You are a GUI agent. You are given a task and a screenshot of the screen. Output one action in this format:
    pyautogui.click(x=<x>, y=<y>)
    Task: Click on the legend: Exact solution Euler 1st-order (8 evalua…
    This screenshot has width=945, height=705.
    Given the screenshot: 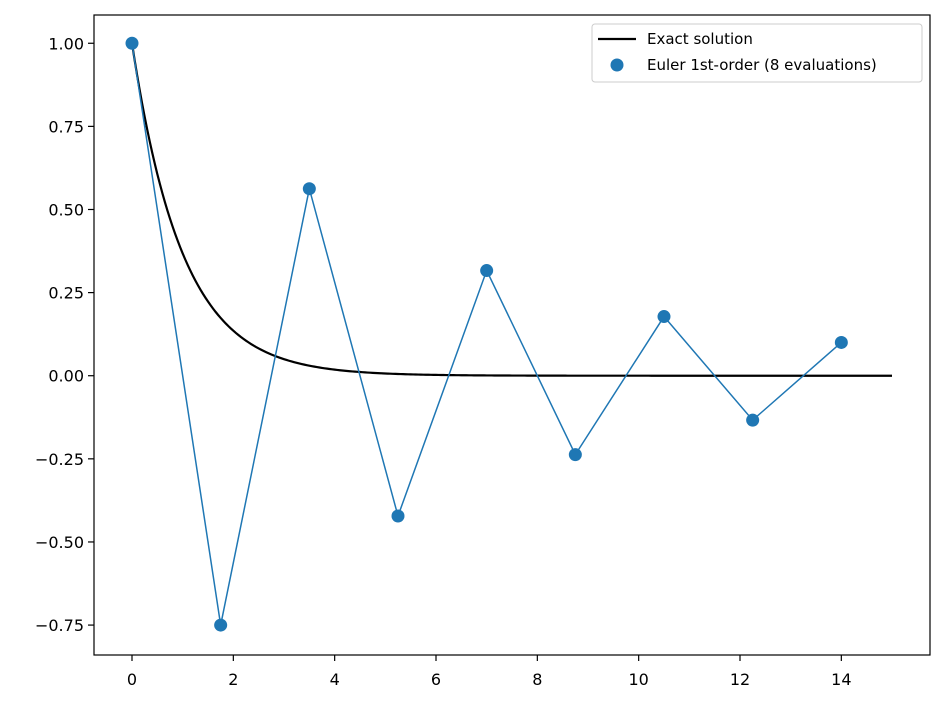 What is the action you would take?
    pyautogui.click(x=757, y=53)
    